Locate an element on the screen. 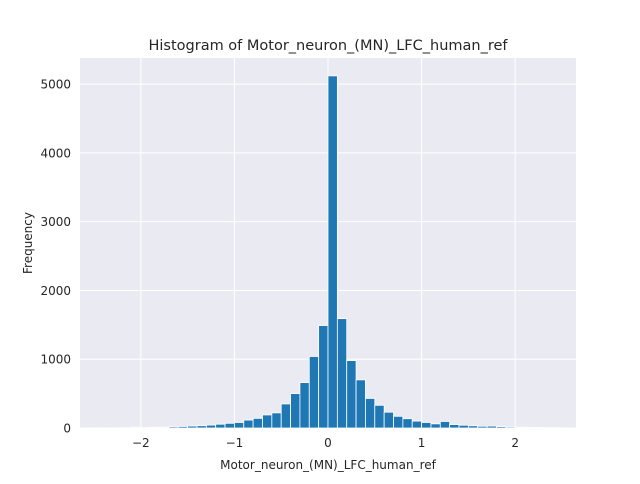  x-tick-label-0: −2 is located at coordinates (141, 443).